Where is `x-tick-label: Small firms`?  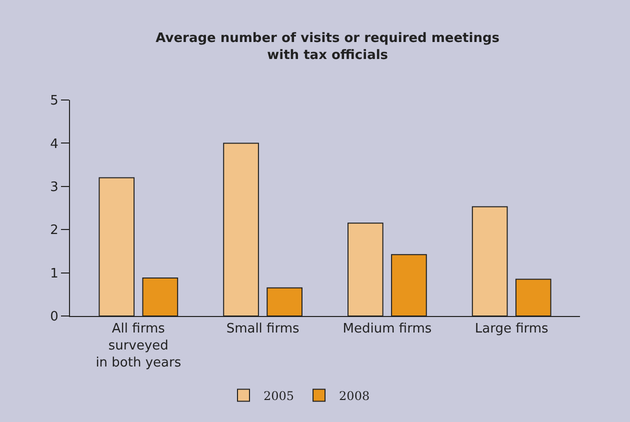 x-tick-label: Small firms is located at coordinates (263, 329).